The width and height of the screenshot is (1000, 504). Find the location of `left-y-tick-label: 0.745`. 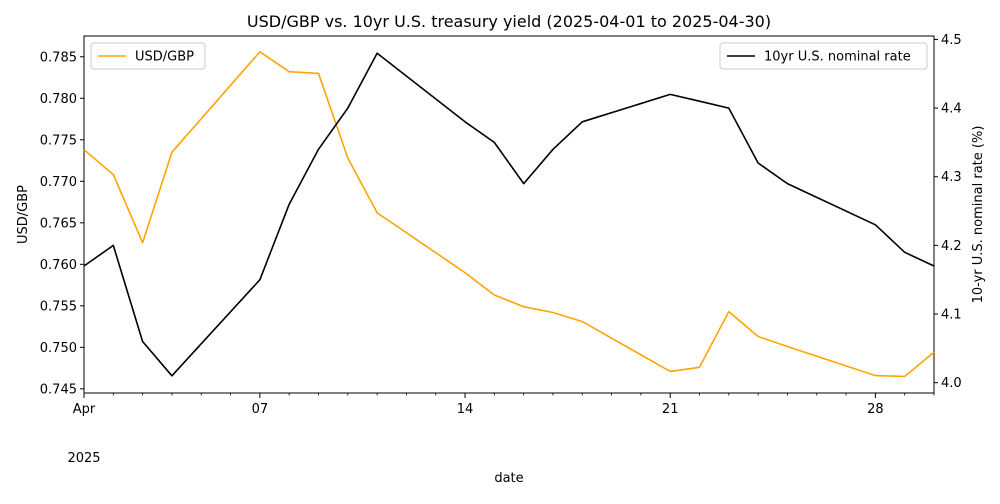

left-y-tick-label: 0.745 is located at coordinates (58, 389).